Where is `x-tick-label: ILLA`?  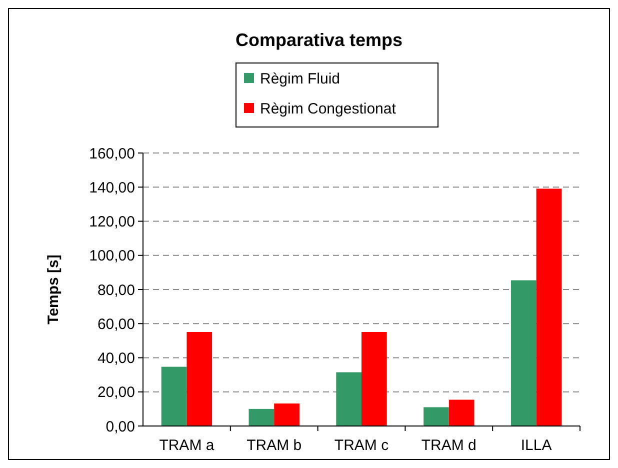 x-tick-label: ILLA is located at coordinates (536, 445).